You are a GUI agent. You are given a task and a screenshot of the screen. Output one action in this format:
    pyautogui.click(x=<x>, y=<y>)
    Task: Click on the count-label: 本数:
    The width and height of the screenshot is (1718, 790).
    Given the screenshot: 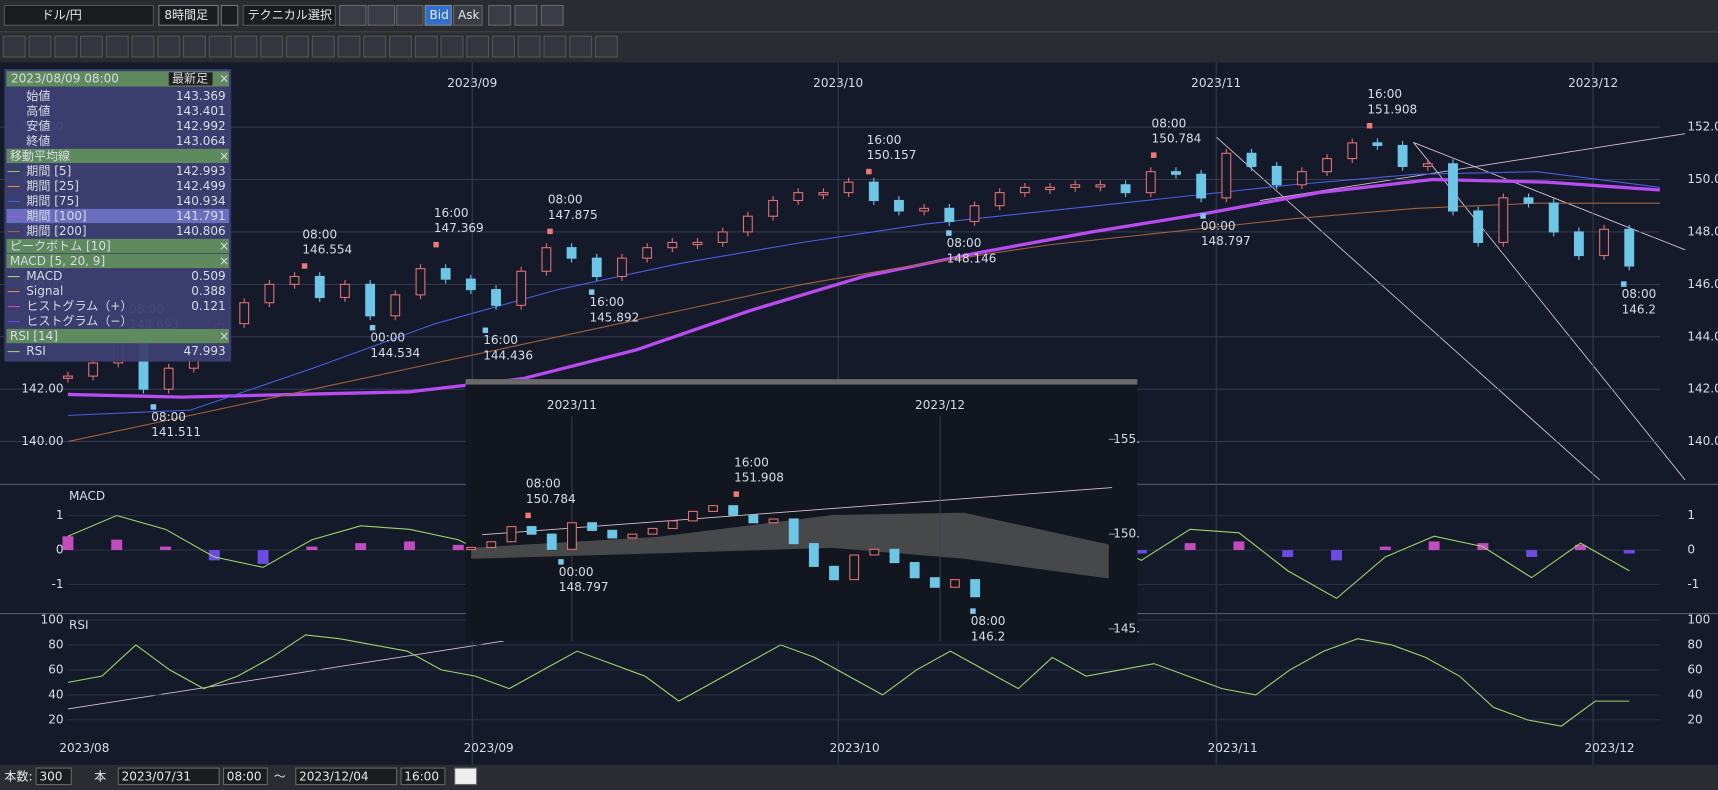 What is the action you would take?
    pyautogui.click(x=18, y=775)
    